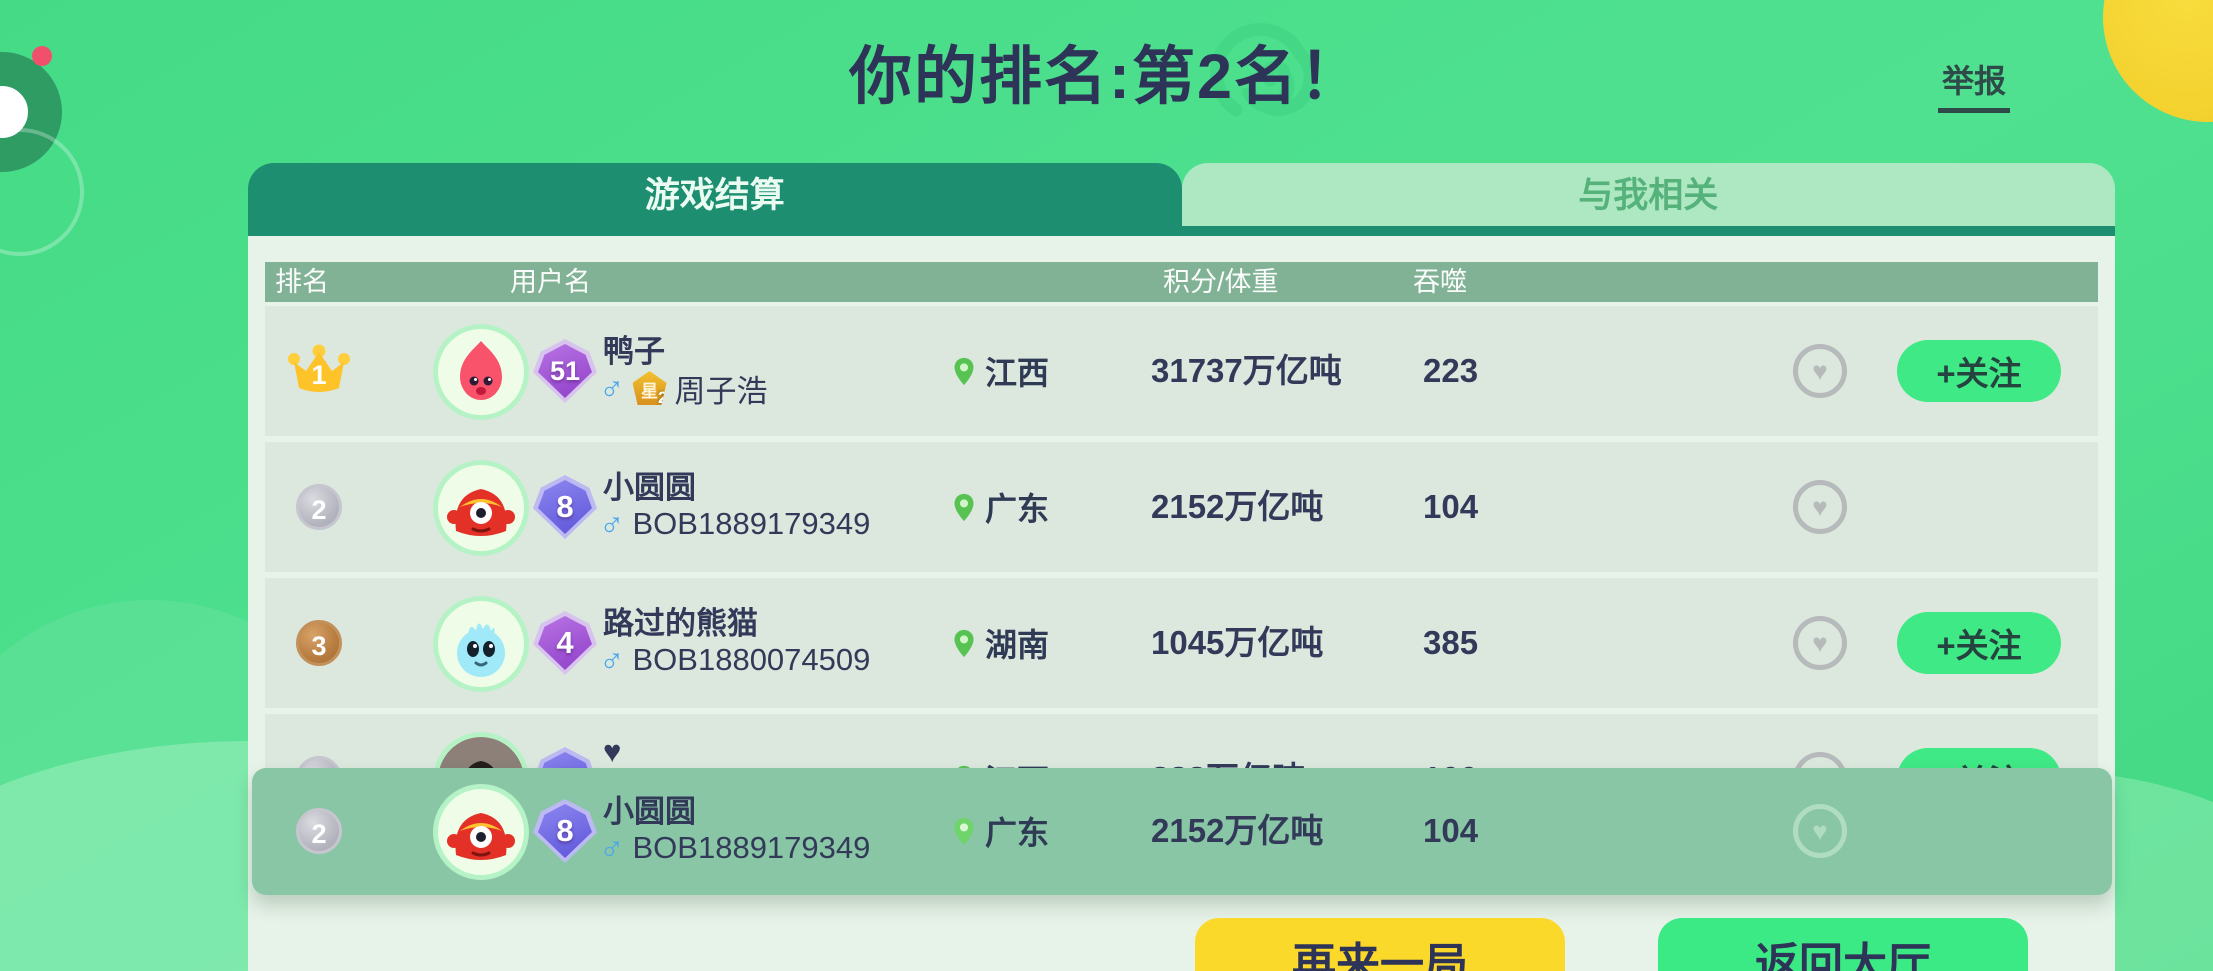 The height and width of the screenshot is (971, 2213). I want to click on location-text: 湖南, so click(1017, 645).